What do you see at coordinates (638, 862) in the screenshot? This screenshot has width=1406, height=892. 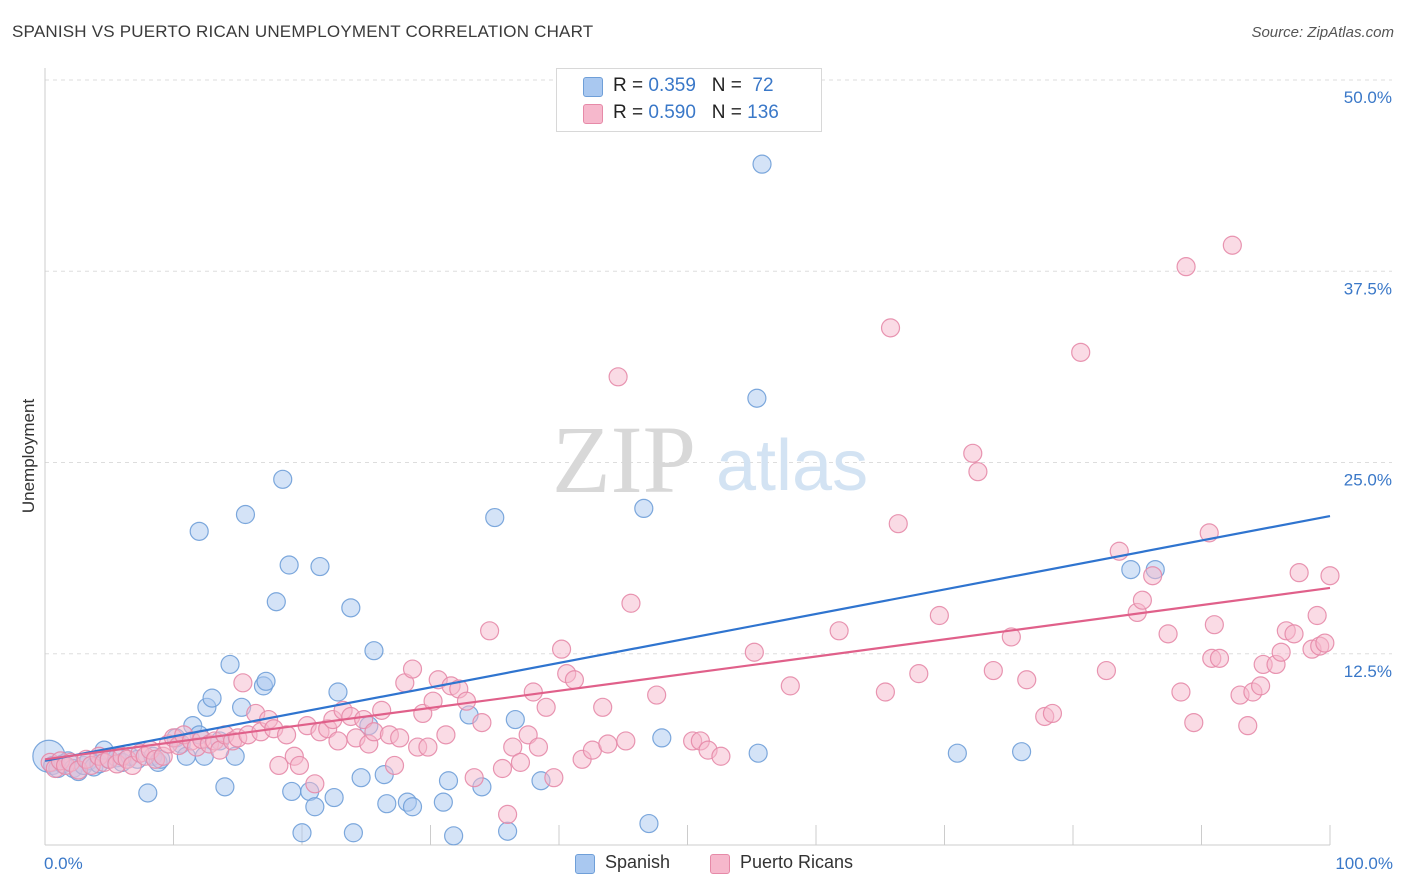 I see `legend-label-spanish: Spanish` at bounding box center [638, 862].